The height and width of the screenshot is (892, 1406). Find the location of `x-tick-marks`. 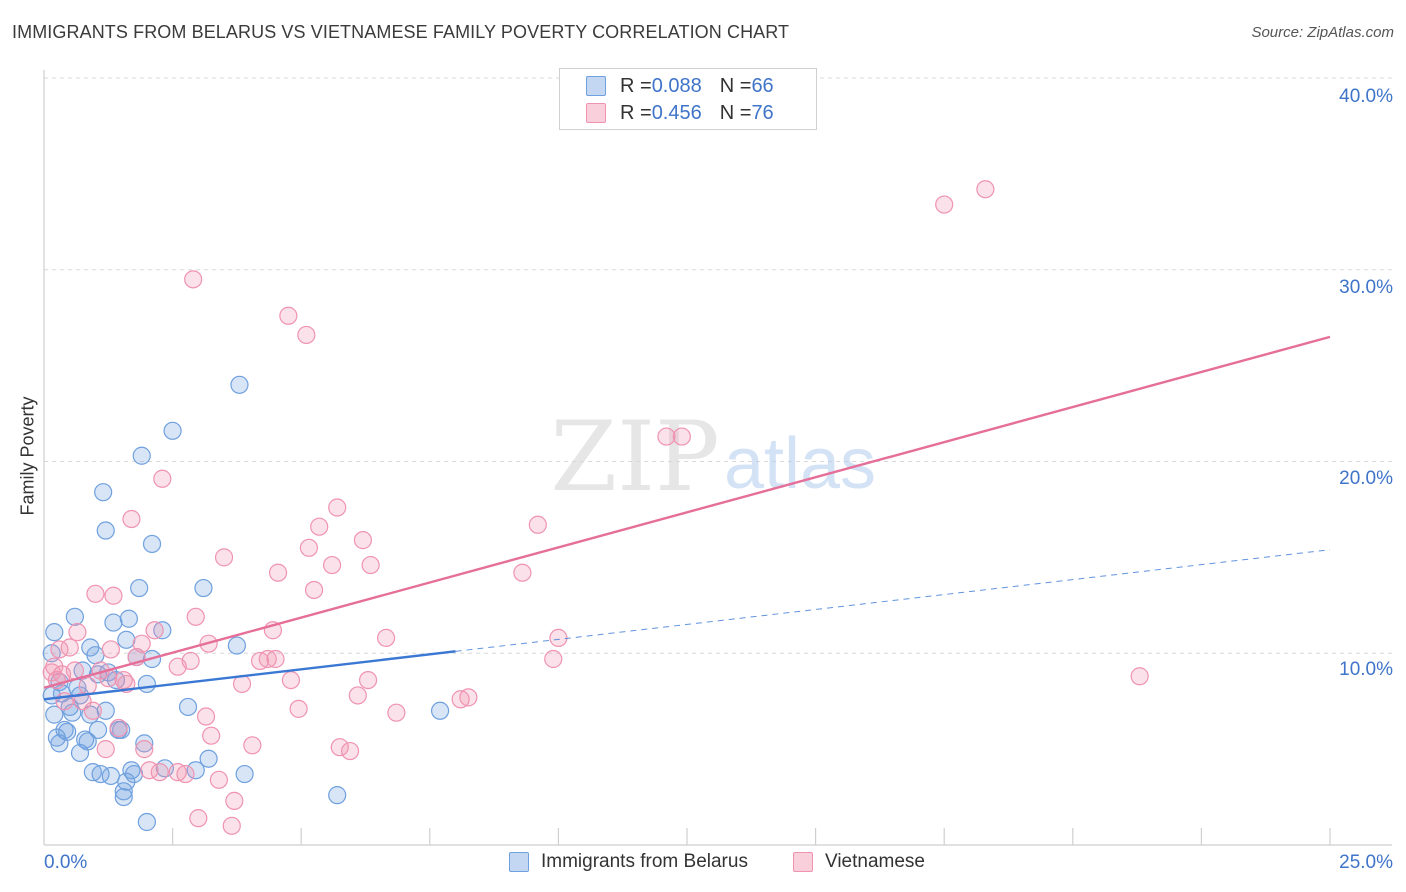

x-tick-marks is located at coordinates (751, 836).